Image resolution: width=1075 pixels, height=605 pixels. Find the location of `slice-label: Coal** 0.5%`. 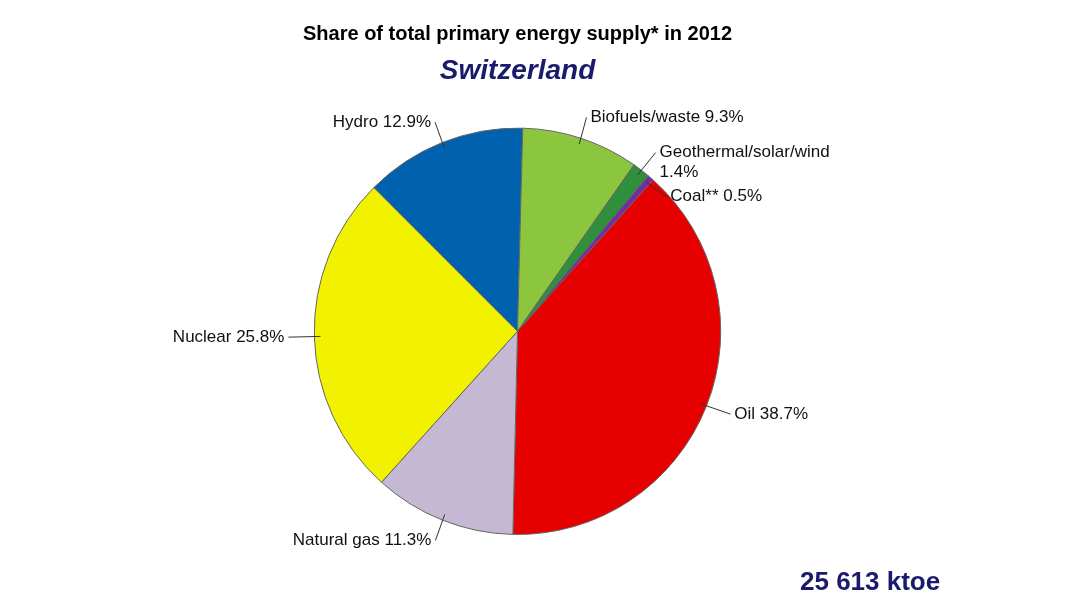

slice-label: Coal** 0.5% is located at coordinates (716, 196).